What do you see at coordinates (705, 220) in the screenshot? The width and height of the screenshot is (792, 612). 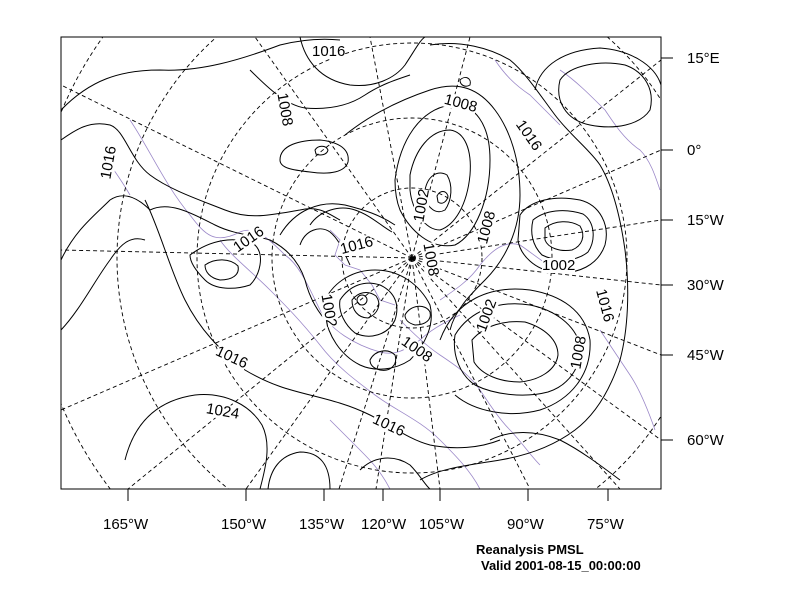 I see `lat-label: 15°W` at bounding box center [705, 220].